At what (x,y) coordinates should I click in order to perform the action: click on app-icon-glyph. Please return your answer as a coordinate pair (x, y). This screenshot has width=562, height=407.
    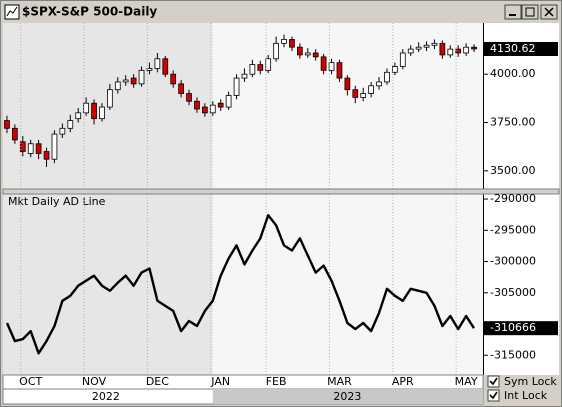
    Looking at the image, I should click on (12, 11).